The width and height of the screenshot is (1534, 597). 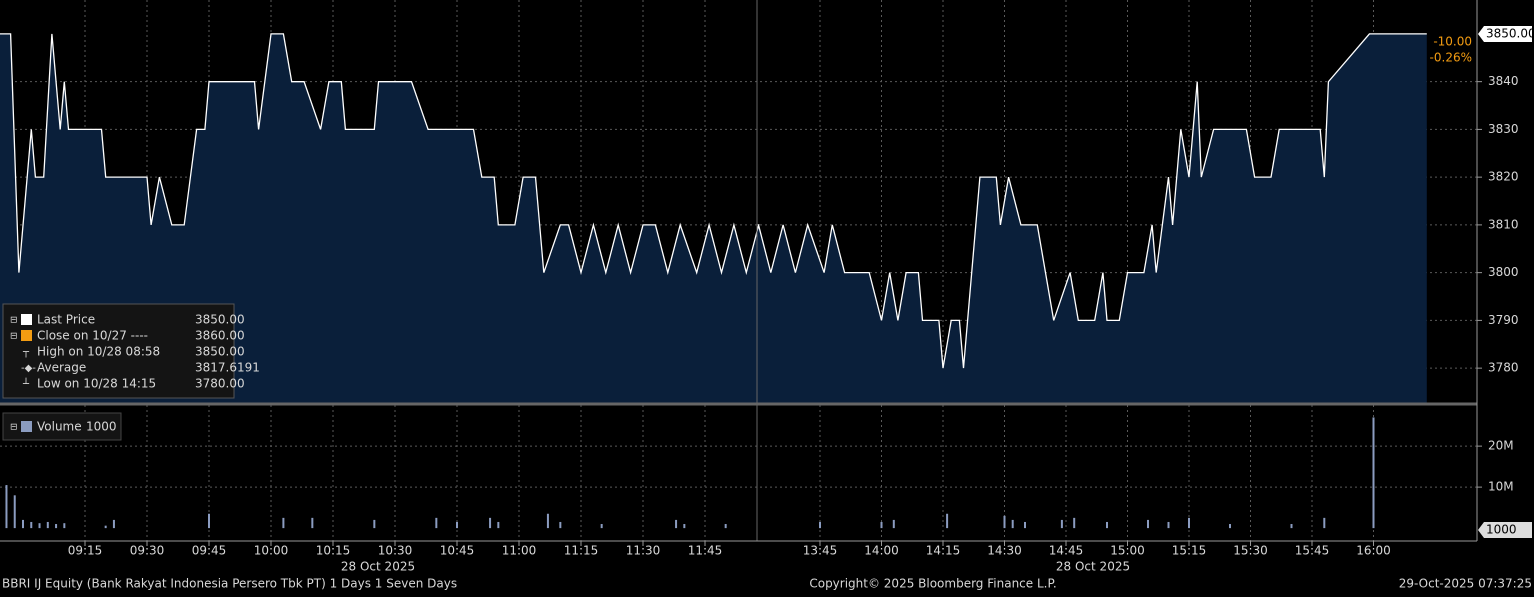 What do you see at coordinates (66, 320) in the screenshot?
I see `legend-label: Last Price` at bounding box center [66, 320].